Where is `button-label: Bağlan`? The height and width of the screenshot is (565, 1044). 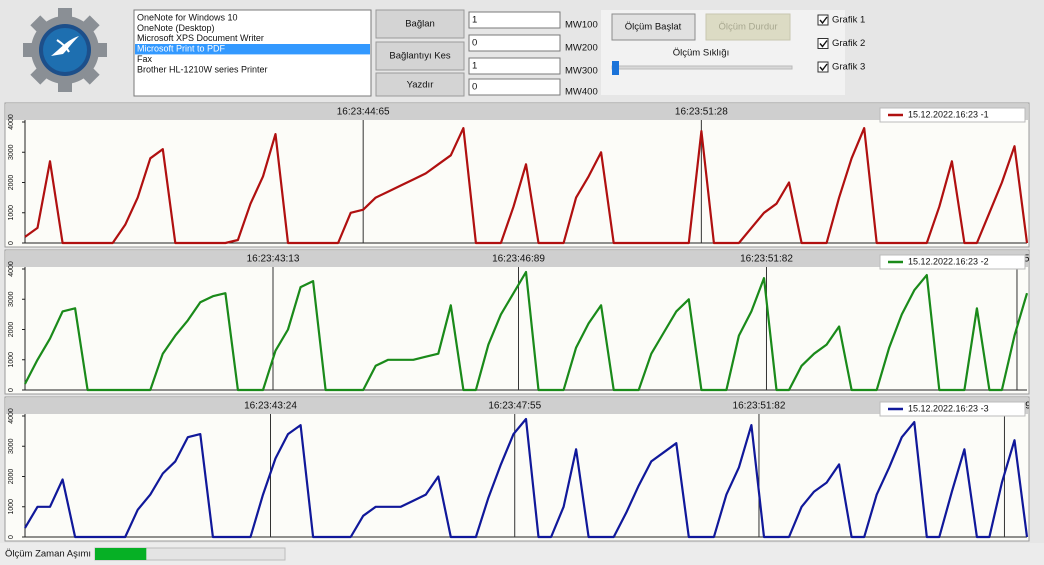
button-label: Bağlan is located at coordinates (420, 24).